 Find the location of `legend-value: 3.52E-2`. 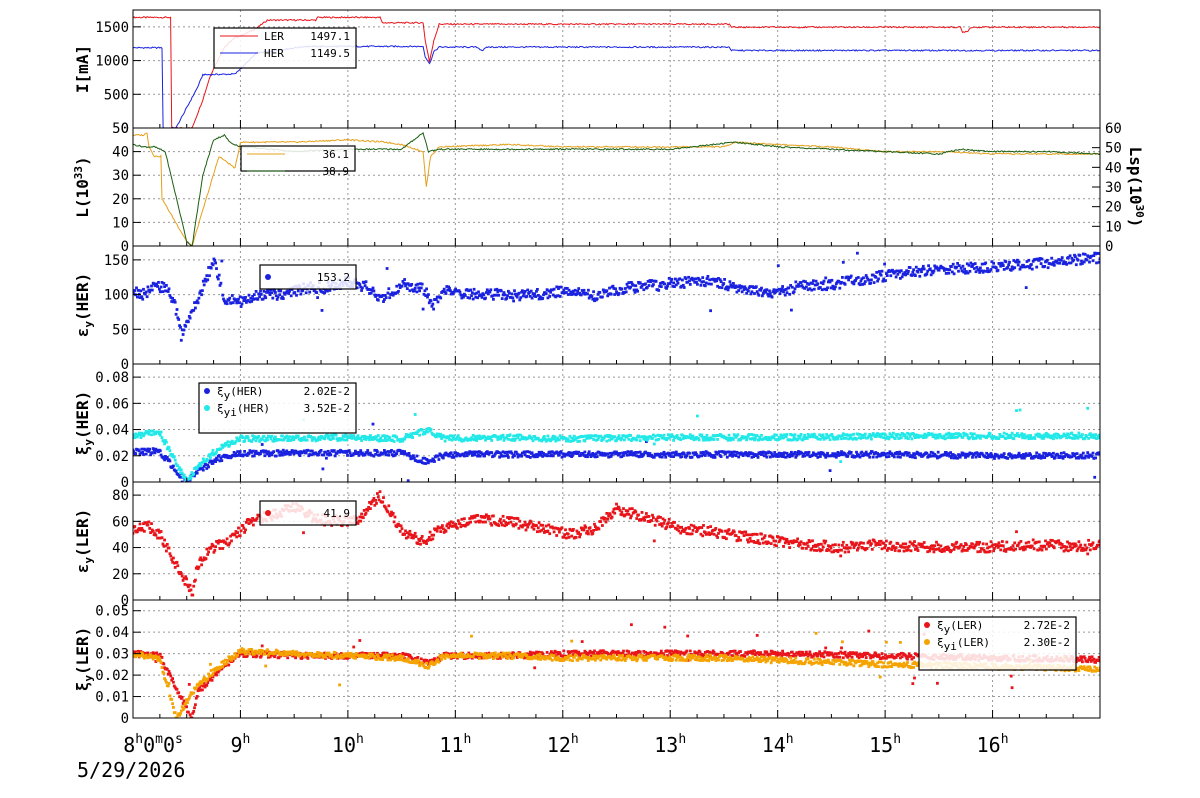

legend-value: 3.52E-2 is located at coordinates (327, 408).